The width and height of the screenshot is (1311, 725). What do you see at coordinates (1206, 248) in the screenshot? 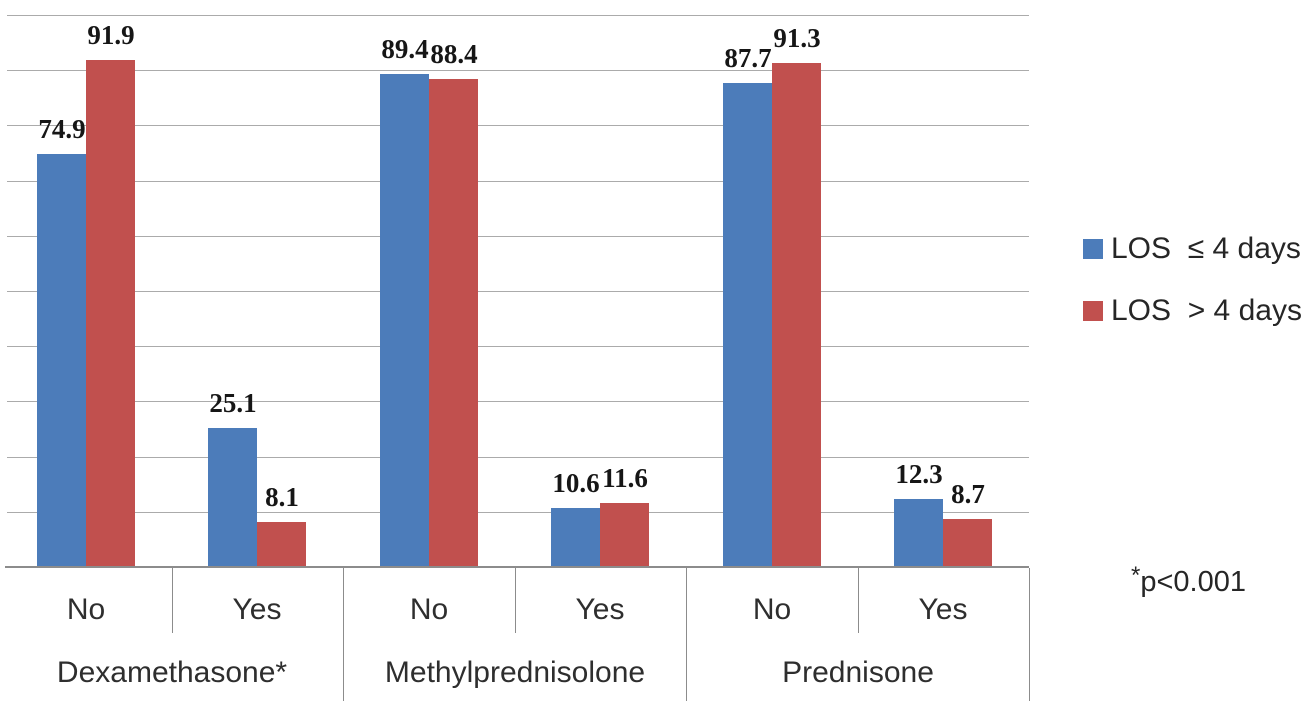
I see `legend-label-los-le-4: LOS ≤ 4 days` at bounding box center [1206, 248].